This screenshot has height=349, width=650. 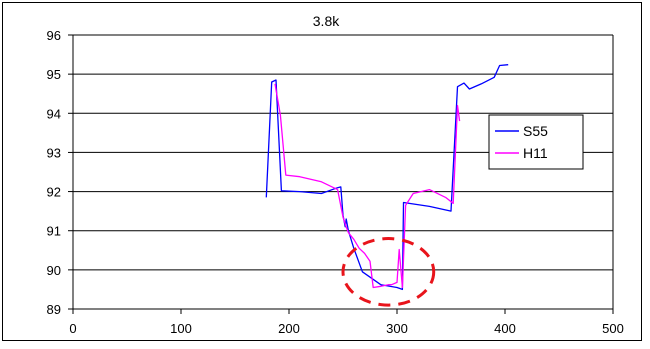 I want to click on x-tick-label: 200, so click(x=289, y=328).